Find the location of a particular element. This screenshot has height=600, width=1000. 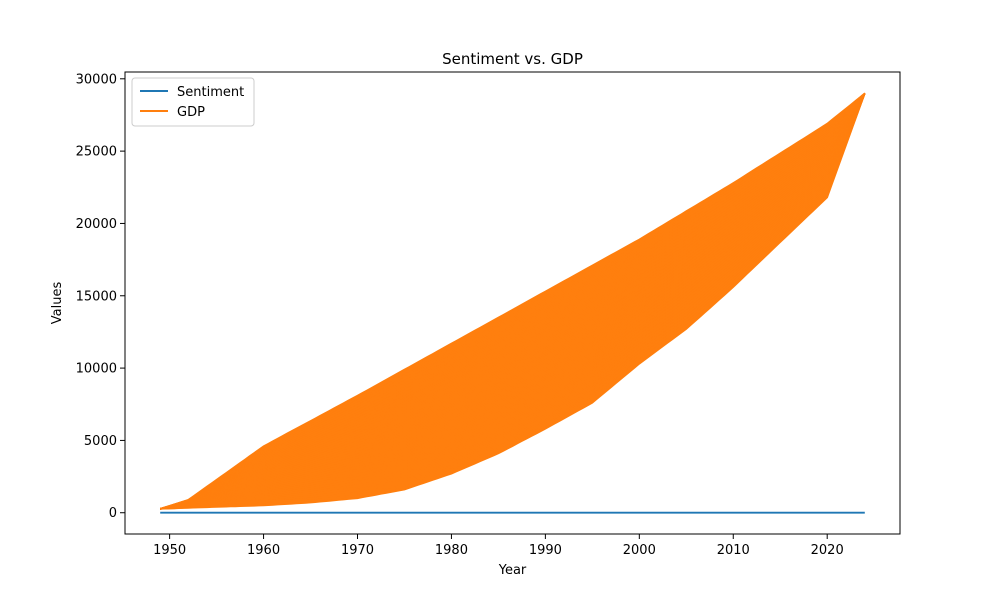

y-tick-label: 15000 is located at coordinates (96, 296).